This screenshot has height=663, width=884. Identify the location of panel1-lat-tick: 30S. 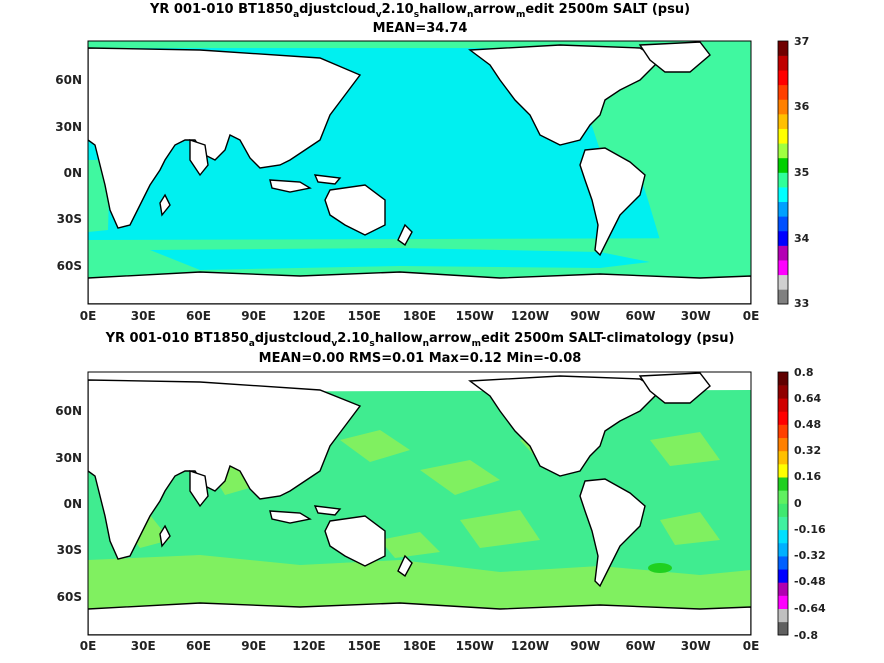
(69, 219).